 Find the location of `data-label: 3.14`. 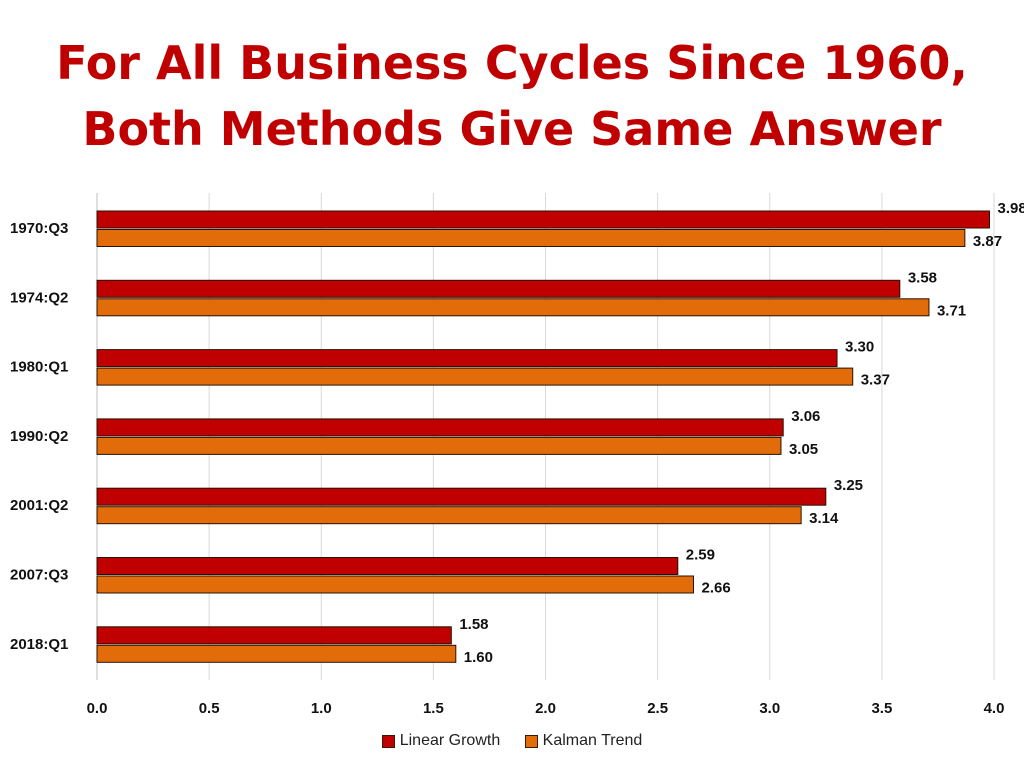

data-label: 3.14 is located at coordinates (824, 518).